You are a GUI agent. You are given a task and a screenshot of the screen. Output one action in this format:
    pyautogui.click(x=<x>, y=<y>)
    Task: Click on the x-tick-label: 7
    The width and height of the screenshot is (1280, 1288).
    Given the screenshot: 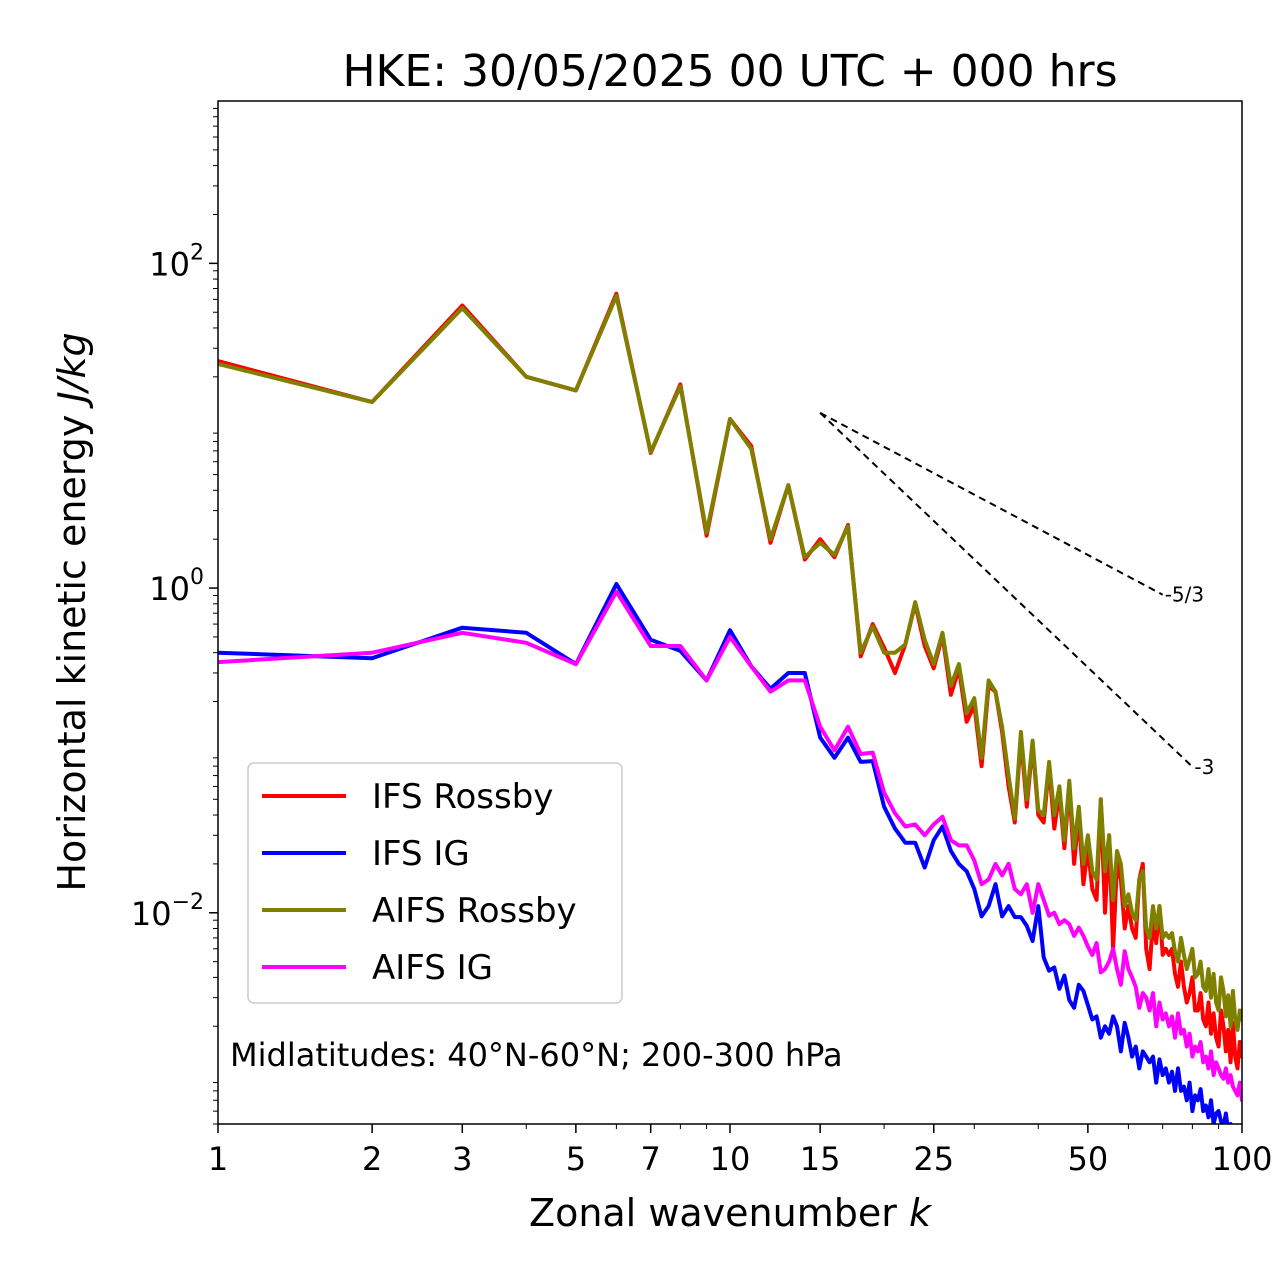 What is the action you would take?
    pyautogui.click(x=651, y=1159)
    